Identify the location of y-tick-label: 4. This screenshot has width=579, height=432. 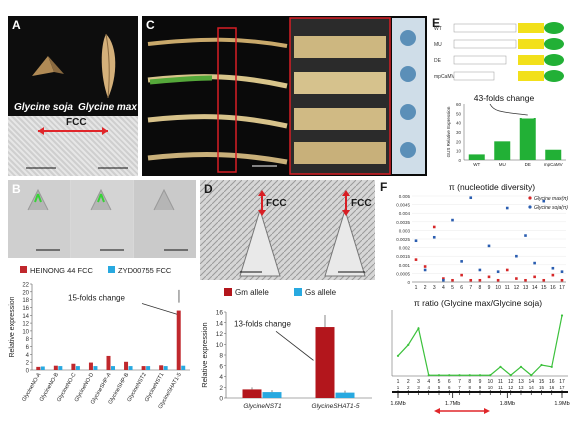
(221, 377).